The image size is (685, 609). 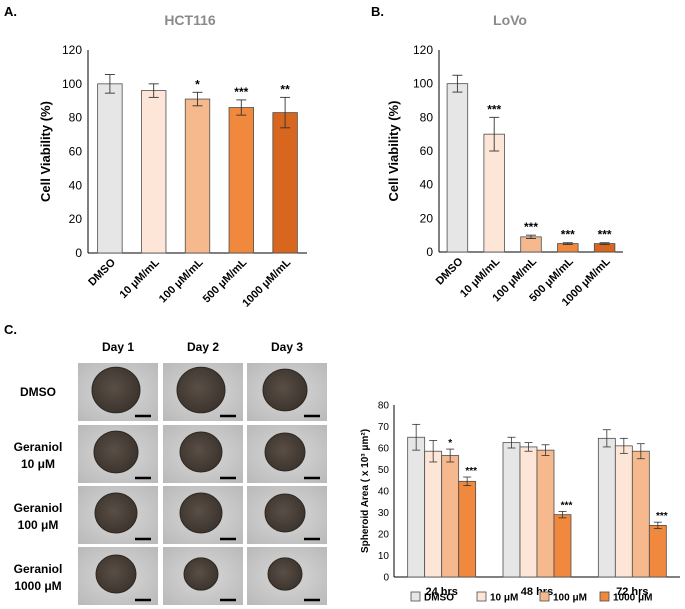 I want to click on y-tick-label: 50, so click(x=384, y=470).